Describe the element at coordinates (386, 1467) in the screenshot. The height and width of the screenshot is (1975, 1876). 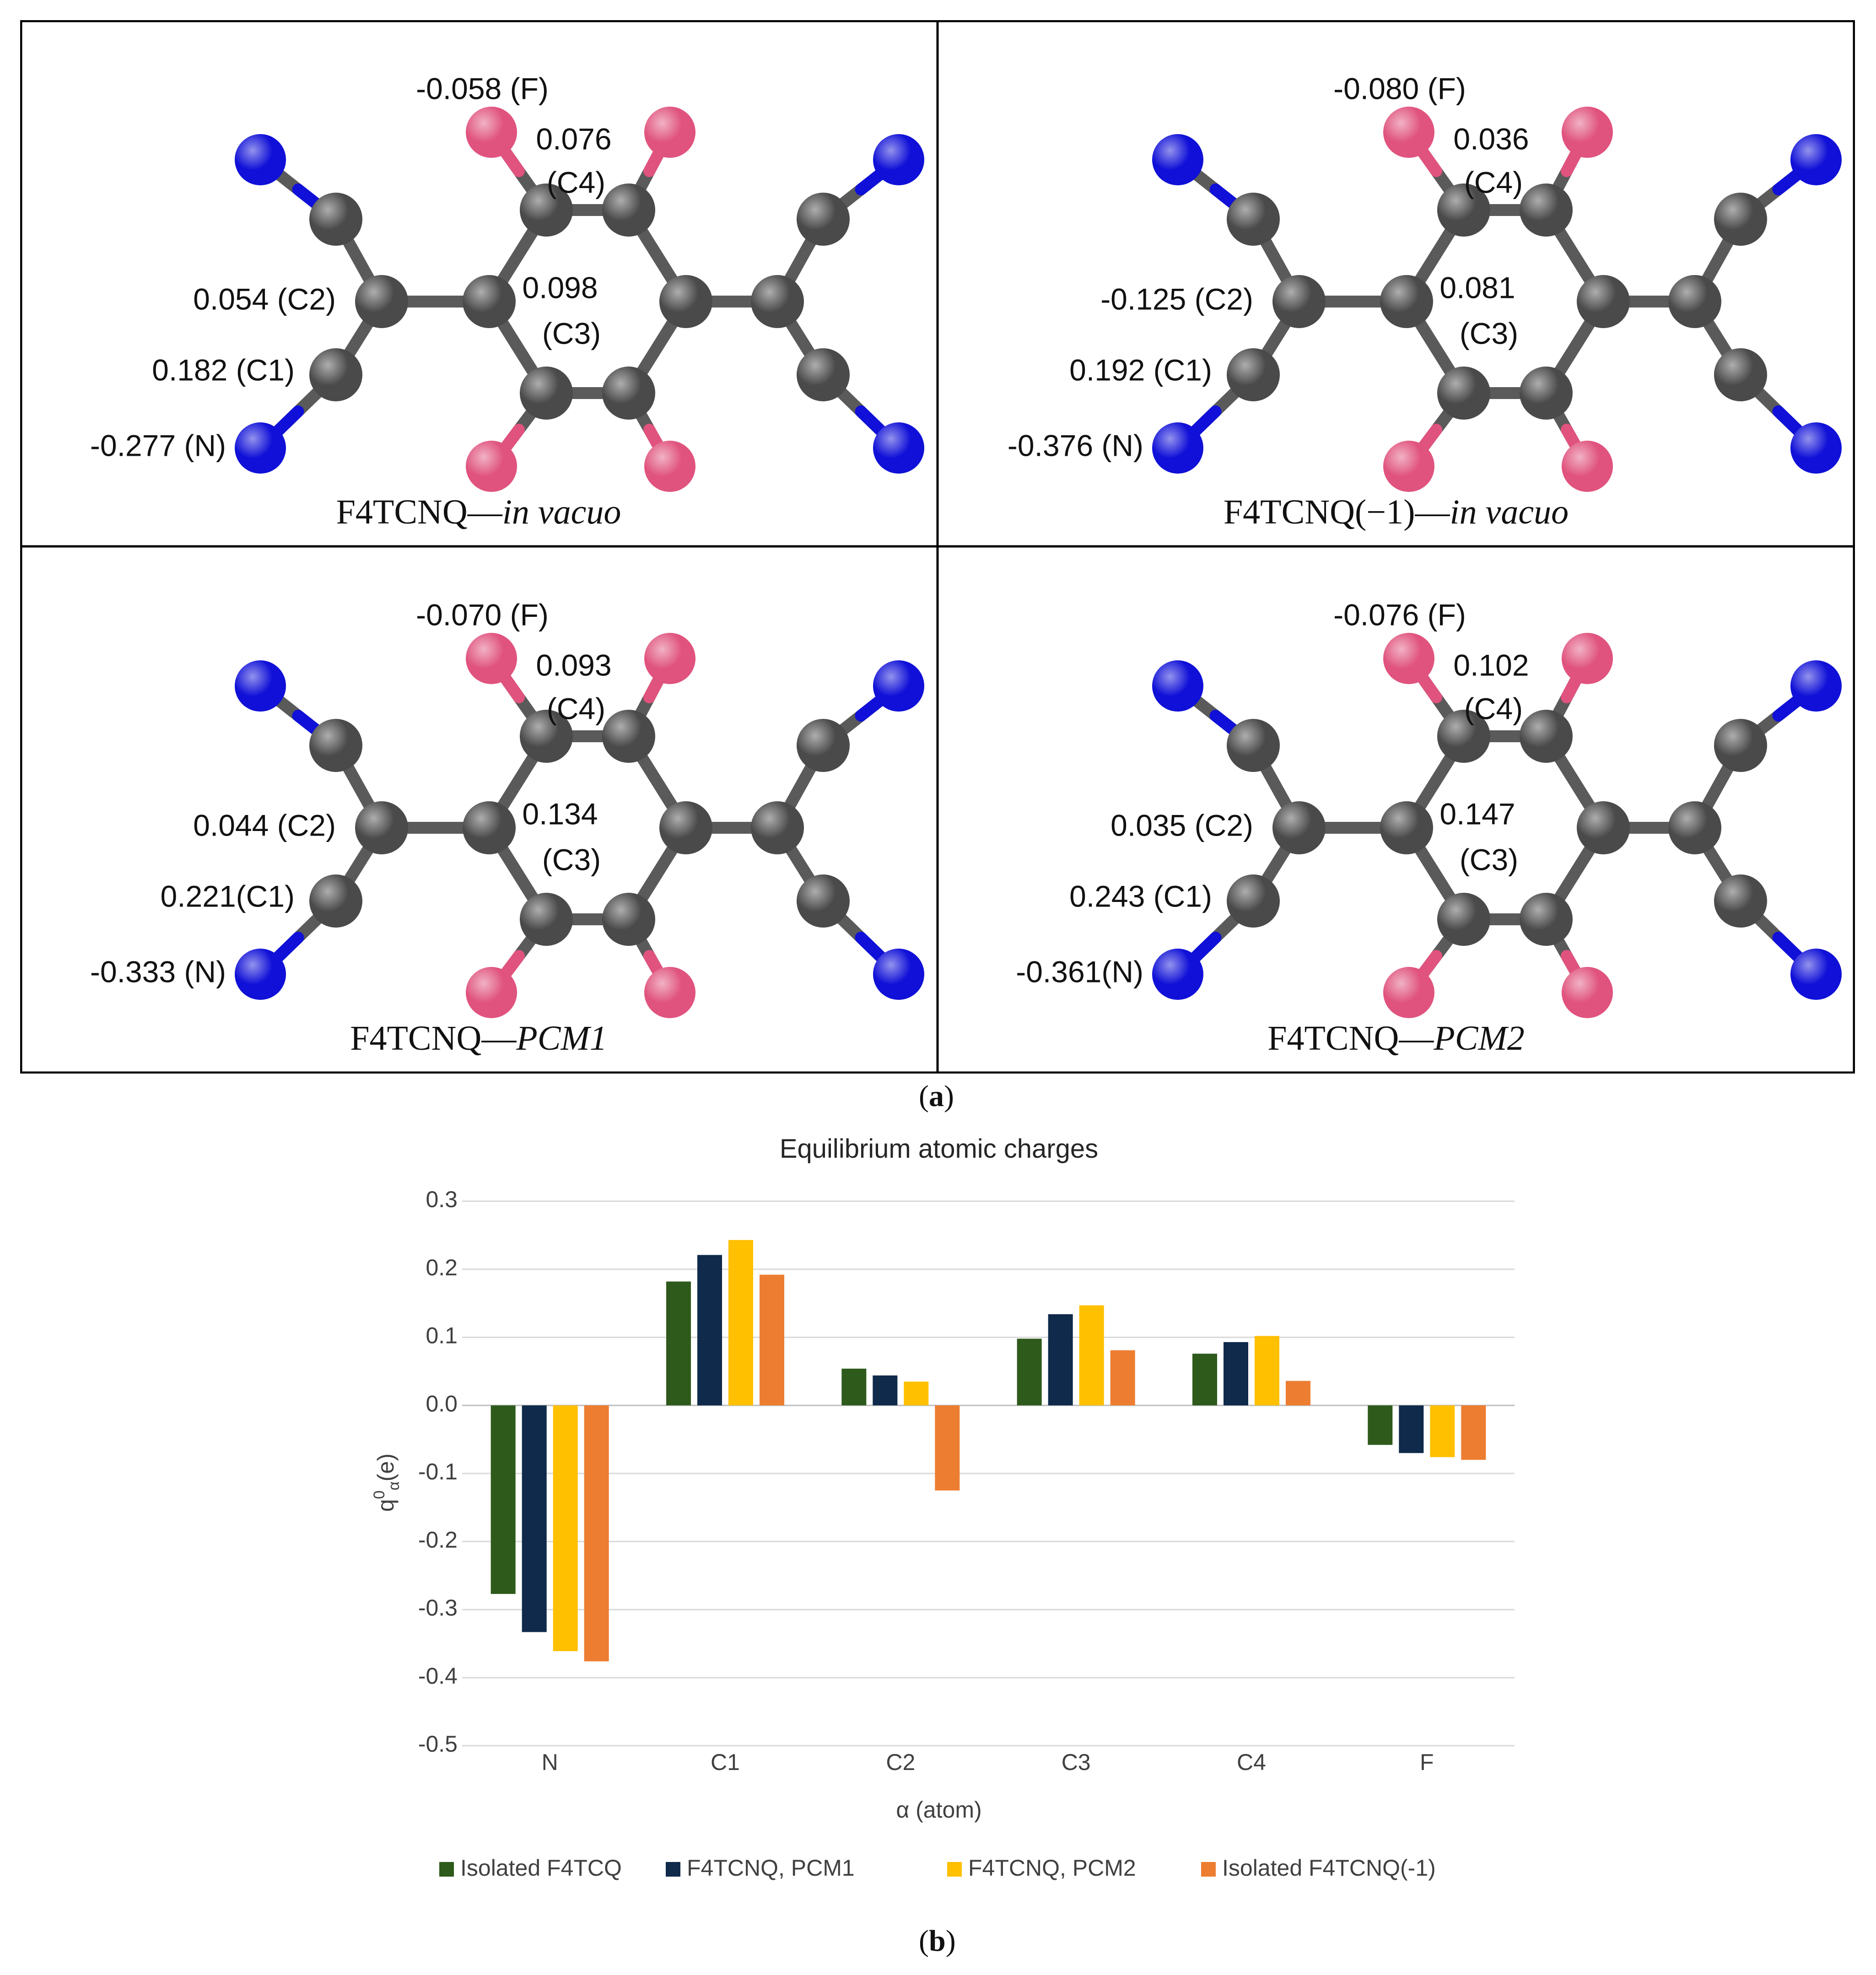
I see `y-axis-label-unit: (e)` at that location.